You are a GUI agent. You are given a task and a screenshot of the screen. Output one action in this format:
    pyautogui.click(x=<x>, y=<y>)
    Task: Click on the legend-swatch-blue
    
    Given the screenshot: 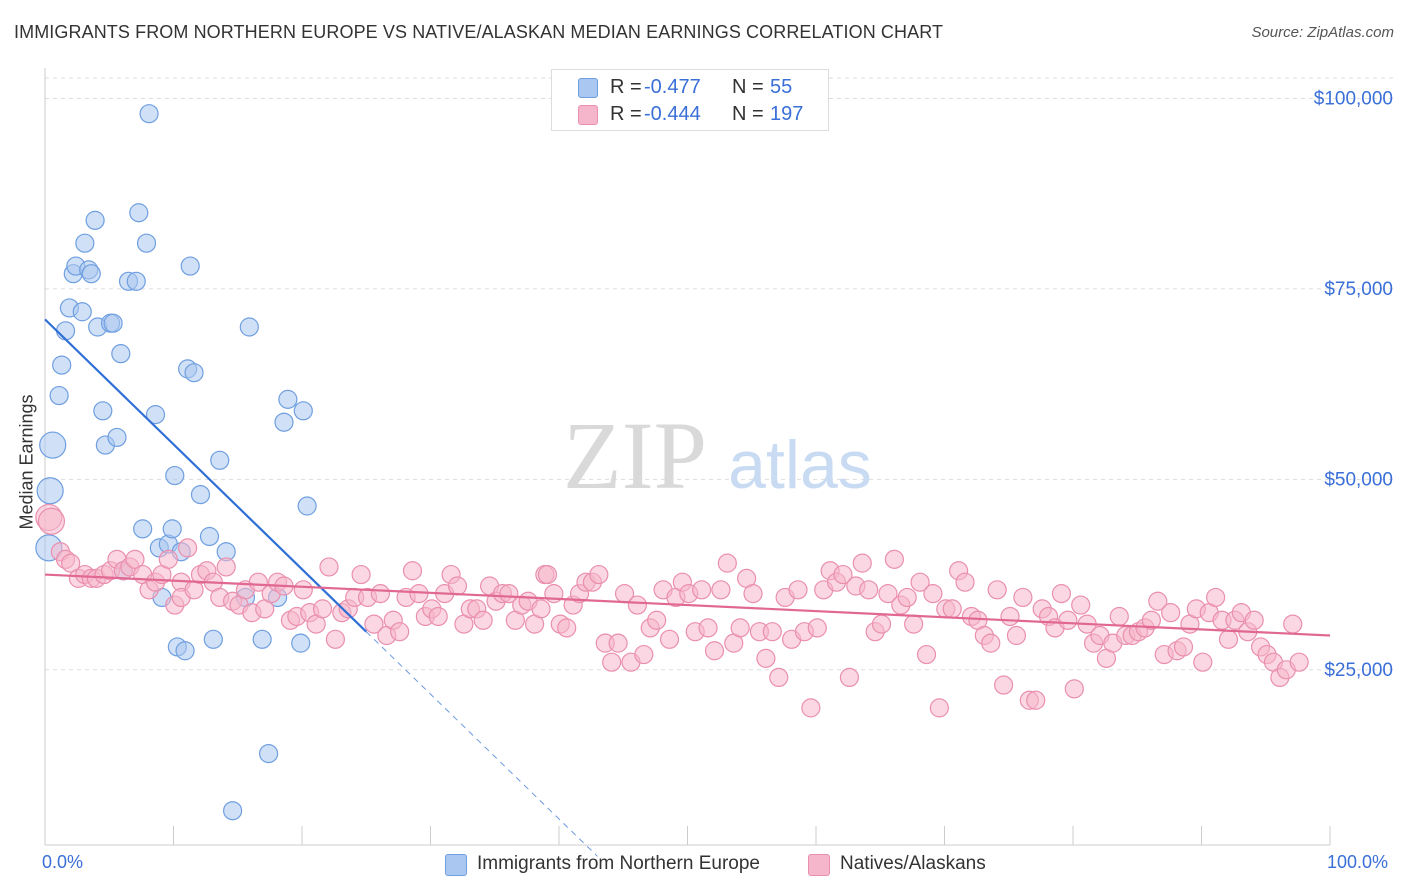 What is the action you would take?
    pyautogui.click(x=588, y=88)
    